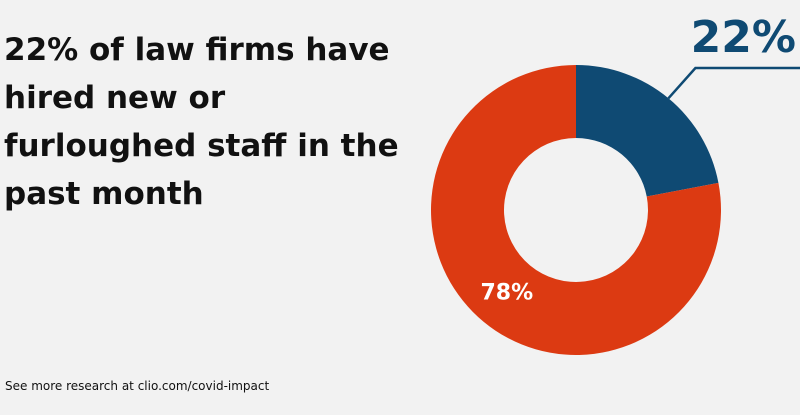 This screenshot has width=800, height=415. I want to click on donut-slice, so click(647, 131).